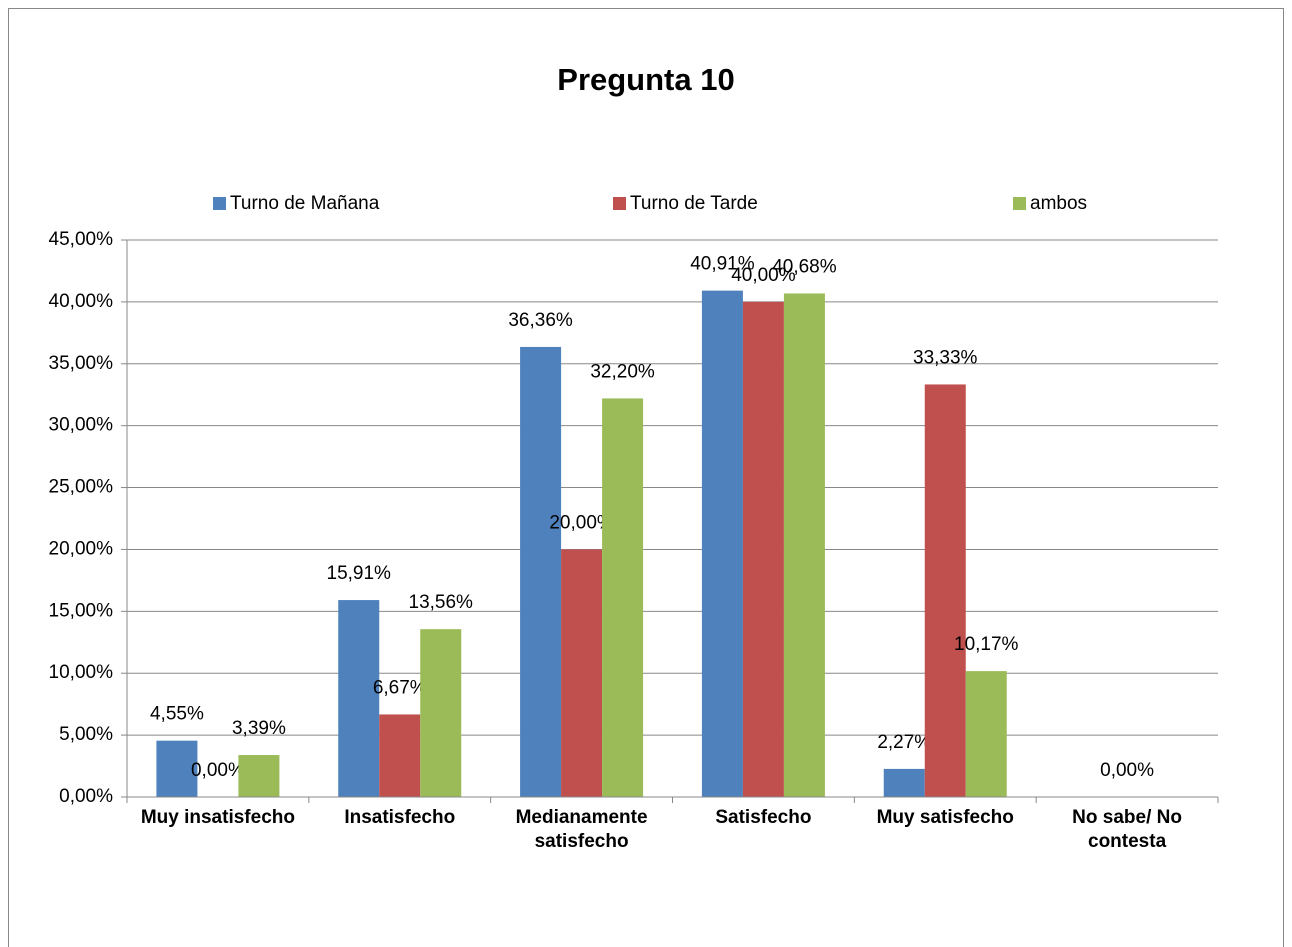 This screenshot has width=1292, height=947. What do you see at coordinates (217, 817) in the screenshot?
I see `x-tick-label: Muy insatisfecho` at bounding box center [217, 817].